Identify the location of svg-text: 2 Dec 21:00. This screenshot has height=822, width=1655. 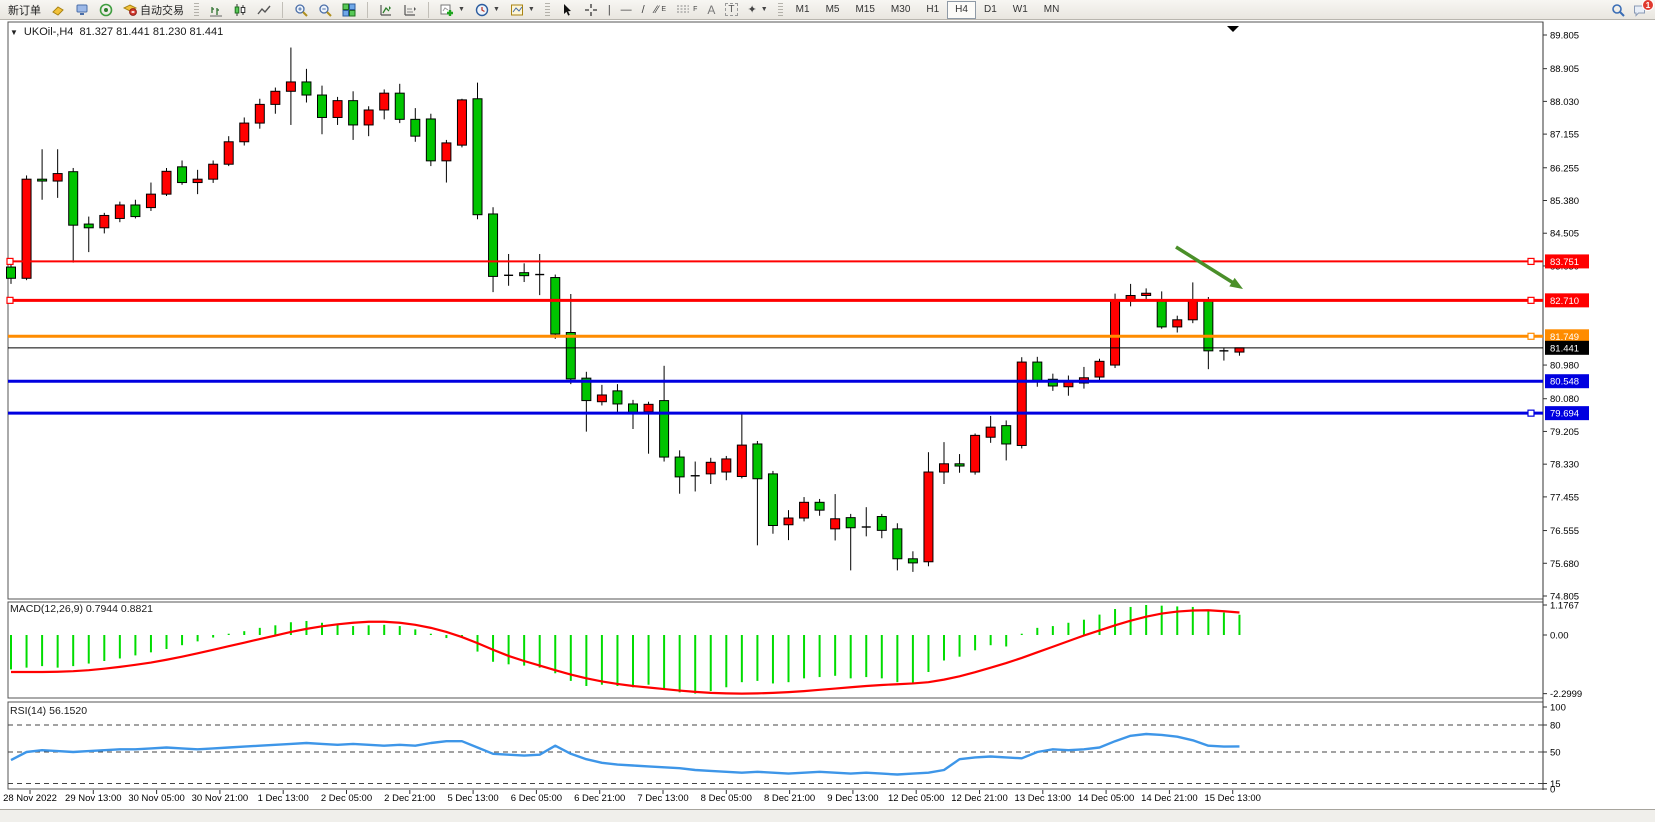
(409, 798).